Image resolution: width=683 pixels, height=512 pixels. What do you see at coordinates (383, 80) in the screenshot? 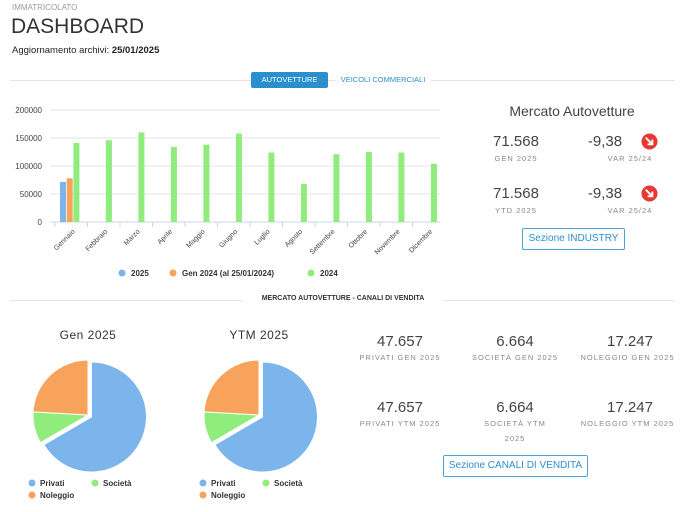
I see `tab: VEICOLI COMMERCIALI` at bounding box center [383, 80].